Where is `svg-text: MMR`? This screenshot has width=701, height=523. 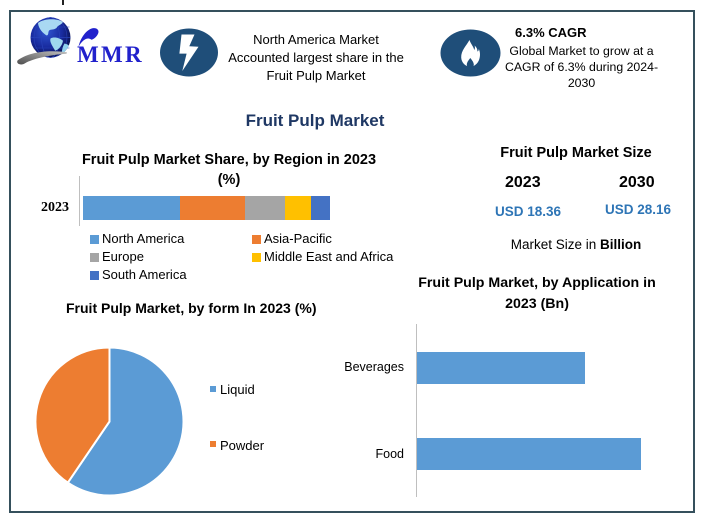
svg-text: MMR is located at coordinates (110, 54).